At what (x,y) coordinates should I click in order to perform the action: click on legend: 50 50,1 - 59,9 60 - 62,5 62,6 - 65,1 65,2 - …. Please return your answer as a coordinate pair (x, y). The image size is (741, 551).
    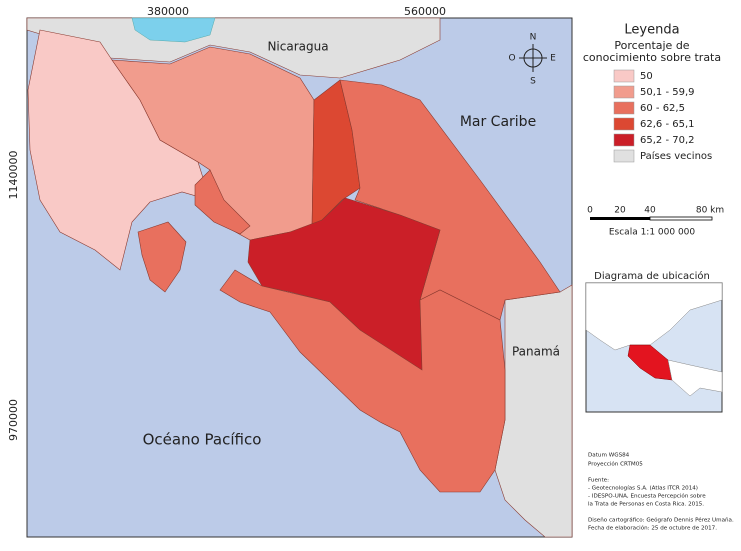
    Looking at the image, I should click on (662, 116).